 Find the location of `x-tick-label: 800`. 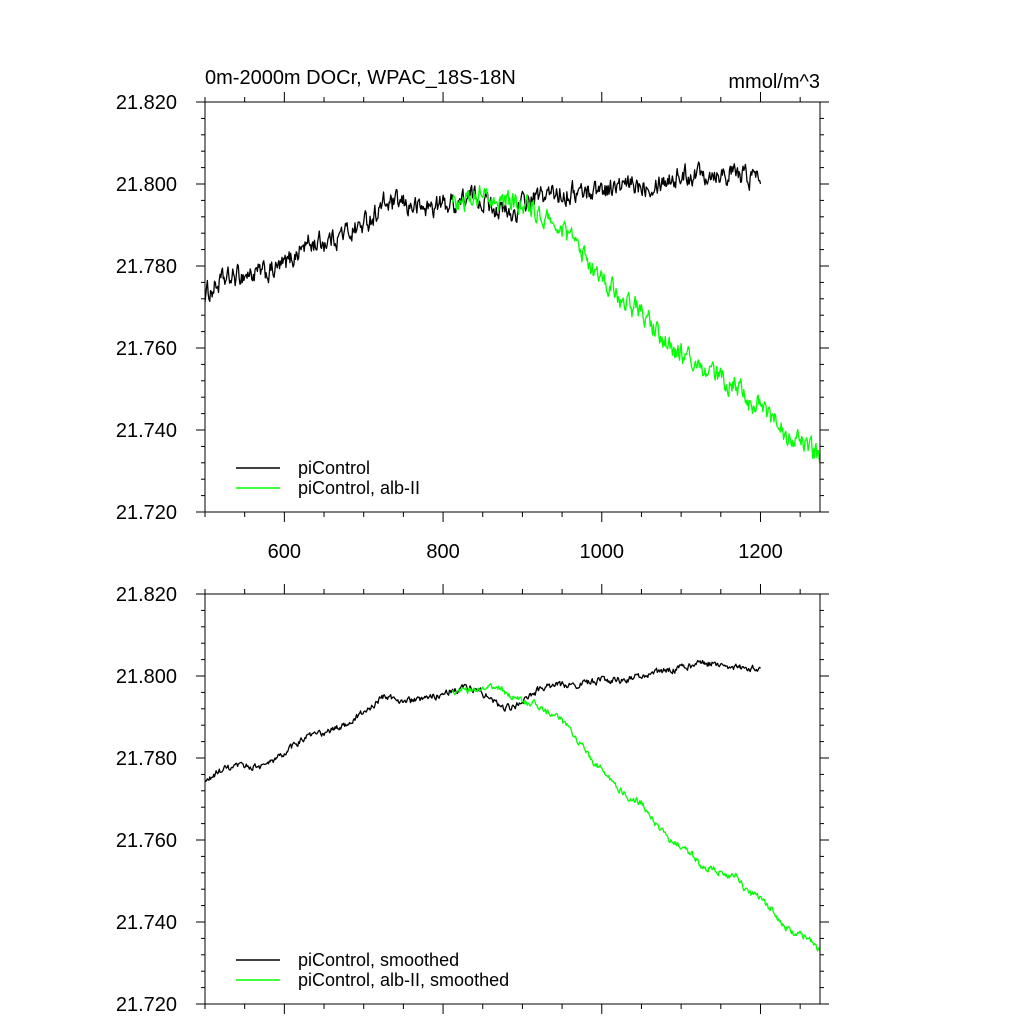

x-tick-label: 800 is located at coordinates (442, 552).